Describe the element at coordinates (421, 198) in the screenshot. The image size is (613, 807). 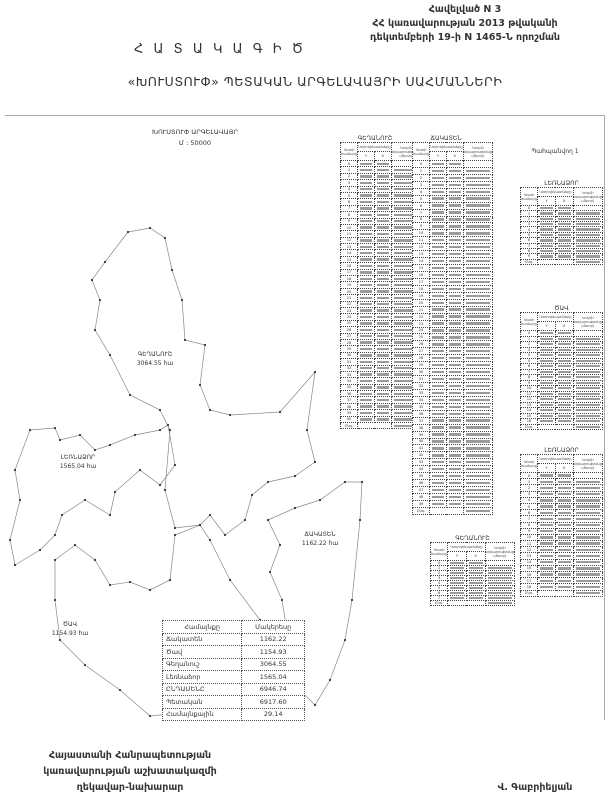
I see `point-number: 5` at that location.